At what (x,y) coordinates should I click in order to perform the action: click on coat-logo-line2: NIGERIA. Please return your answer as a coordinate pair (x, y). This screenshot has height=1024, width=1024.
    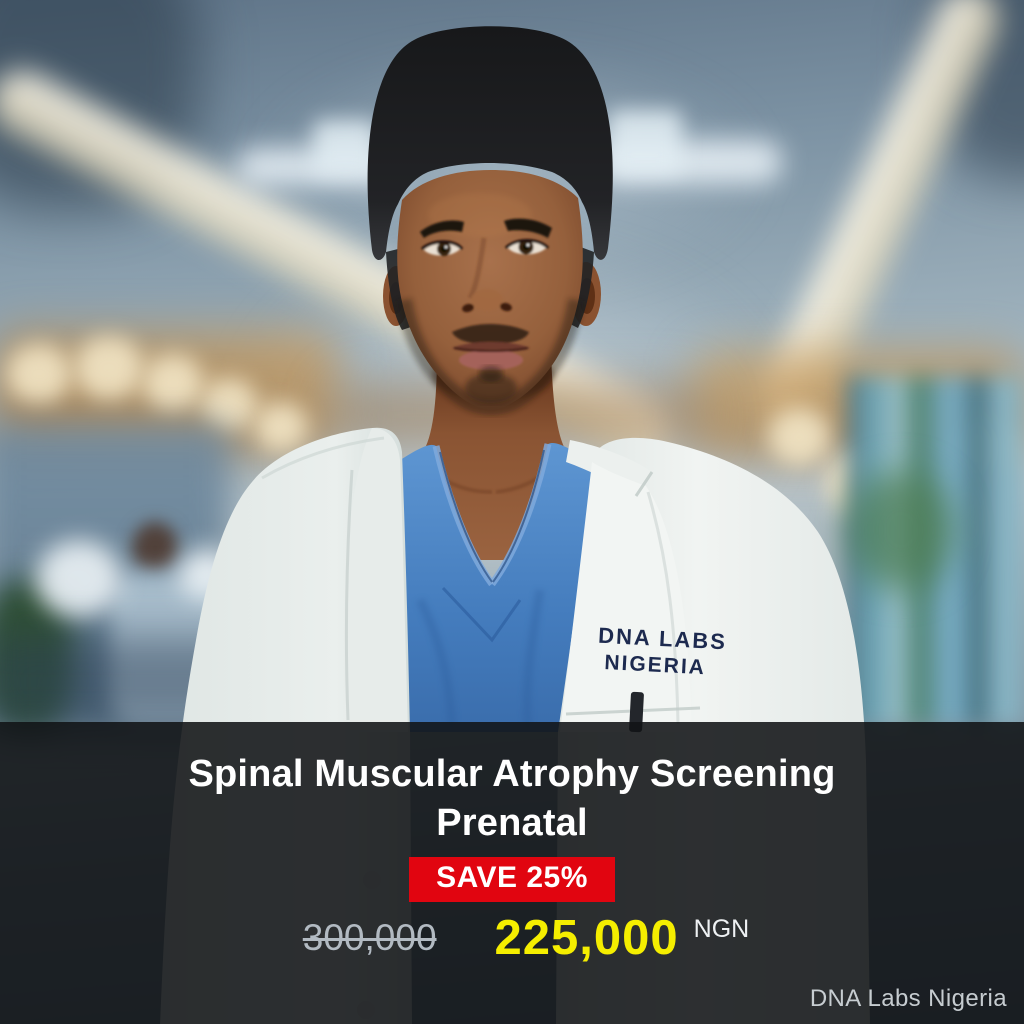
    Looking at the image, I should click on (655, 665).